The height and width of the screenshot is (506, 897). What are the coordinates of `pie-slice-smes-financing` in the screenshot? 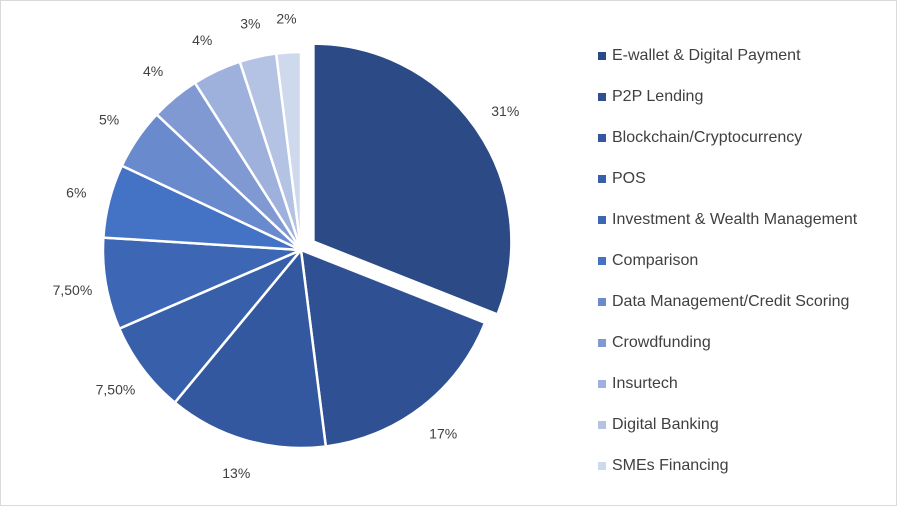 It's located at (288, 151).